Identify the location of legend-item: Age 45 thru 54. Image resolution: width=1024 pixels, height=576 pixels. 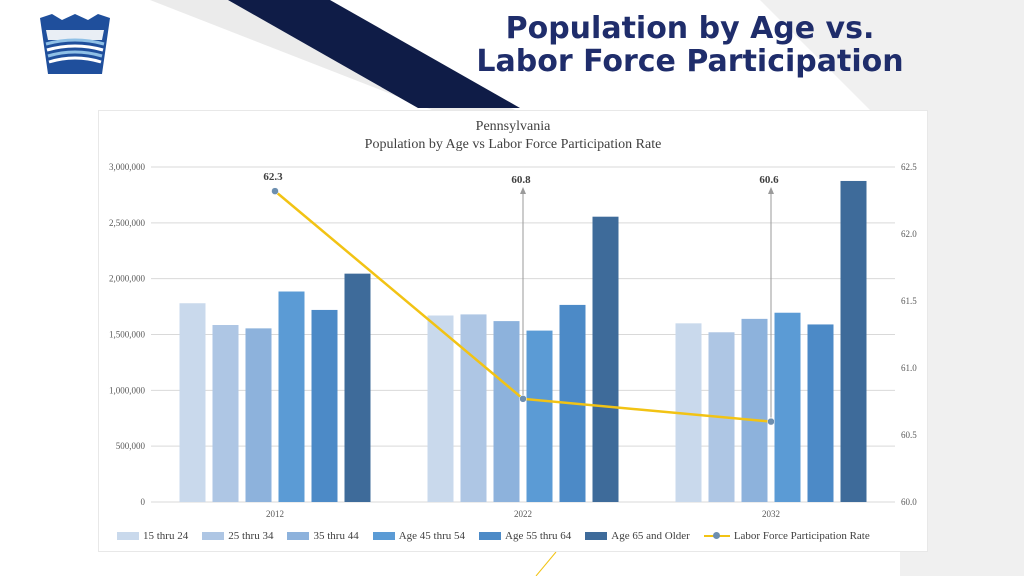
(418, 536).